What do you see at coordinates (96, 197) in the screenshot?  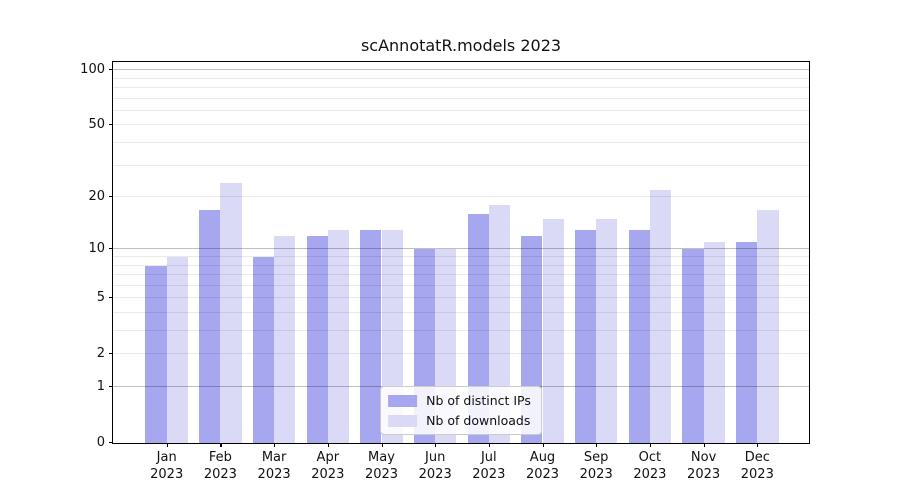 I see `y-tick-label: 20` at bounding box center [96, 197].